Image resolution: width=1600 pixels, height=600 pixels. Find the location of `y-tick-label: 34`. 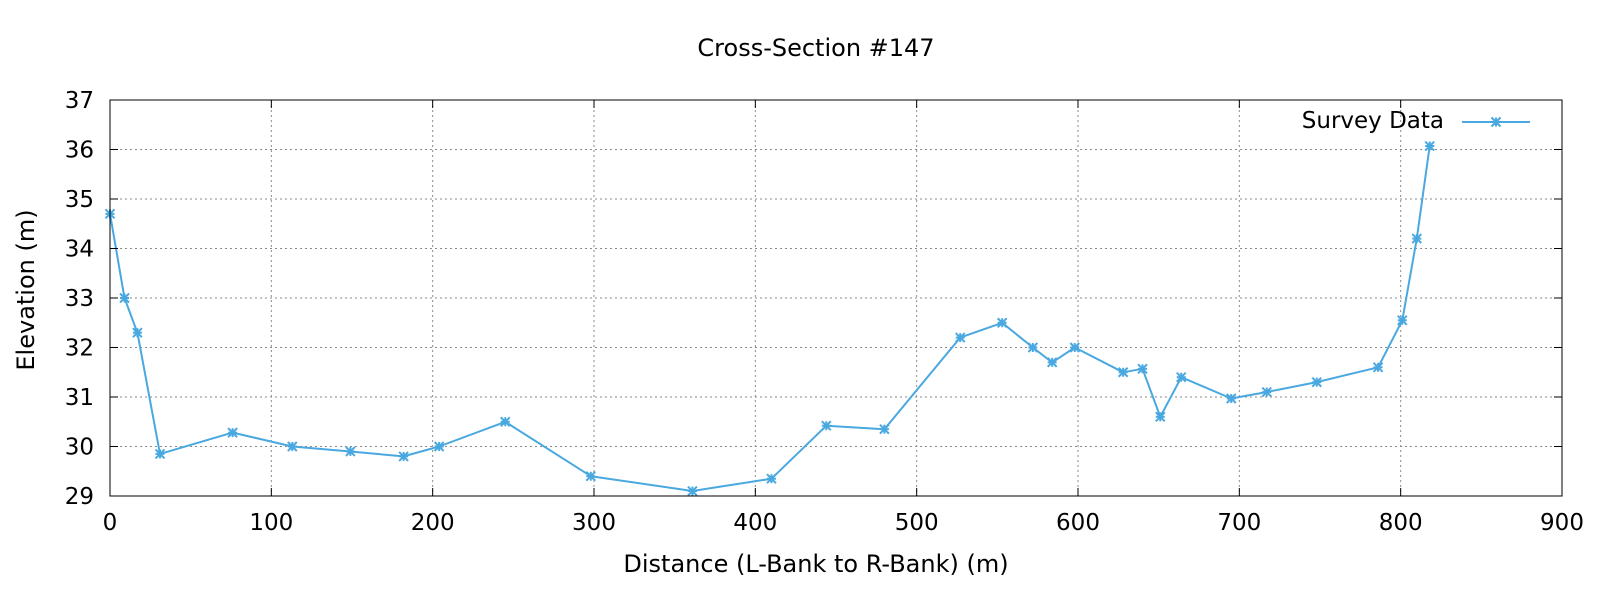

y-tick-label: 34 is located at coordinates (79, 250).